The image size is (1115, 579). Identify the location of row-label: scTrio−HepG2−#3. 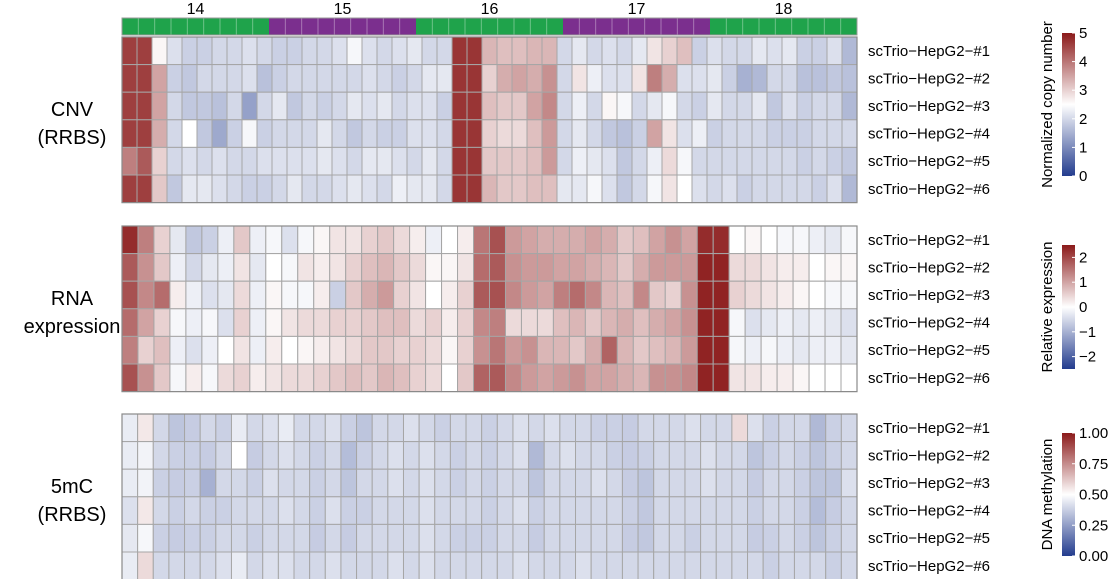
(929, 483).